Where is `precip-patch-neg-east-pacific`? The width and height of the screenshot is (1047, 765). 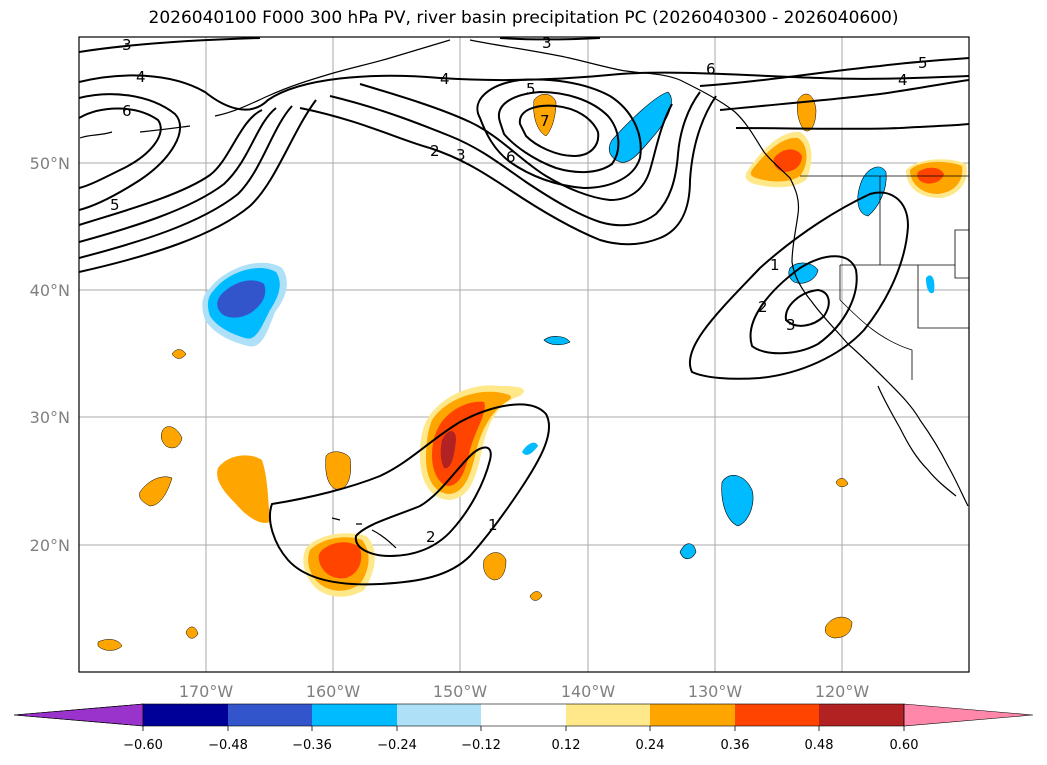
precip-patch-neg-east-pacific is located at coordinates (737, 501).